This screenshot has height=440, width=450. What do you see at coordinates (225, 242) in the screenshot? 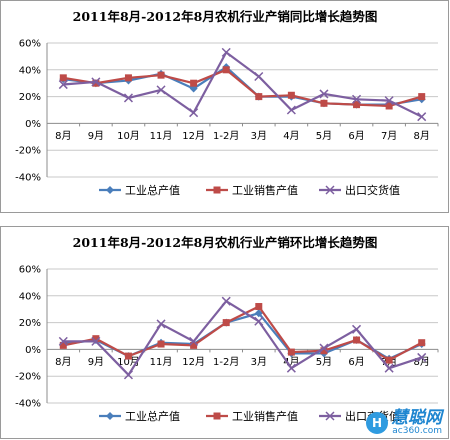
I see `chart-title: 2011年8月-2012年8月农机行业产销环比增长趋势图` at bounding box center [225, 242].